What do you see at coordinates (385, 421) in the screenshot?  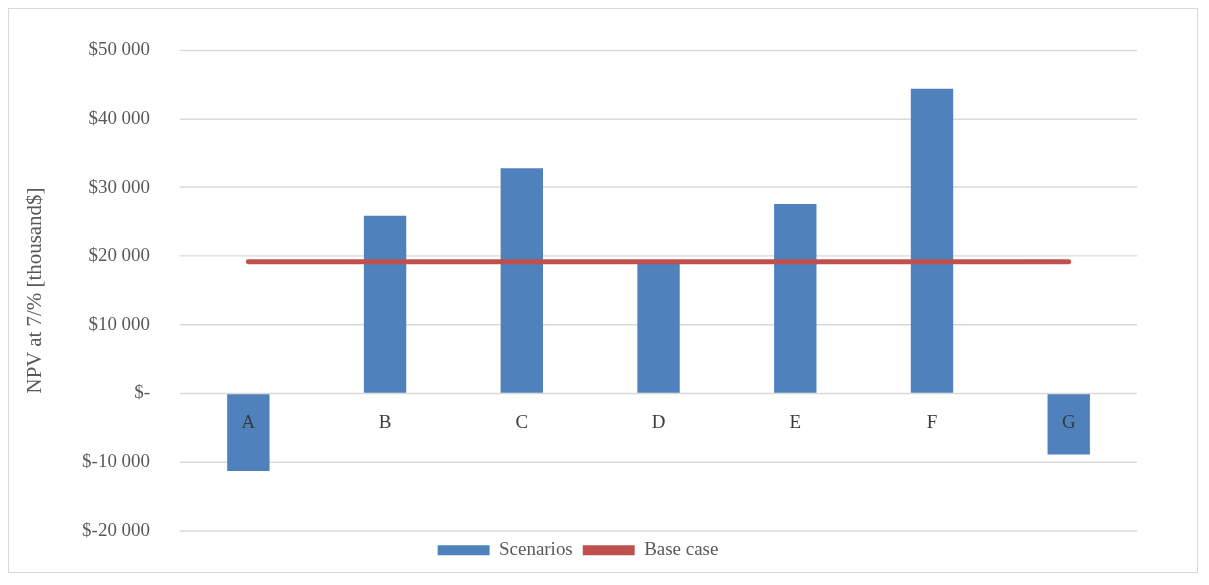 I see `x-tick-label: B` at bounding box center [385, 421].